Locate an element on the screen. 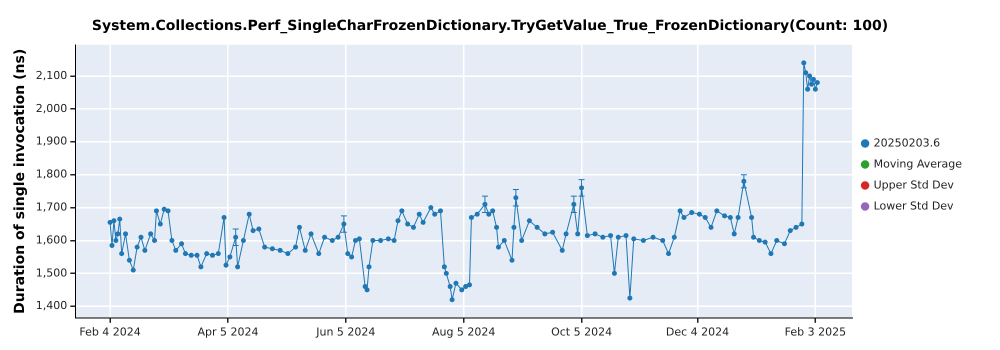 The image size is (1000, 350). y-tick-label: 2,100 is located at coordinates (52, 75).